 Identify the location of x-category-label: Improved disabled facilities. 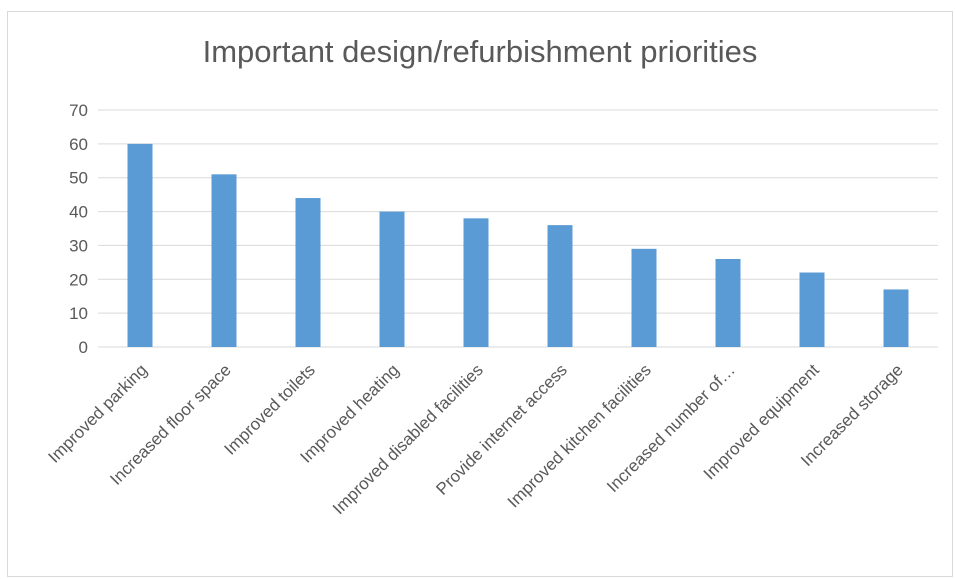
(408, 439).